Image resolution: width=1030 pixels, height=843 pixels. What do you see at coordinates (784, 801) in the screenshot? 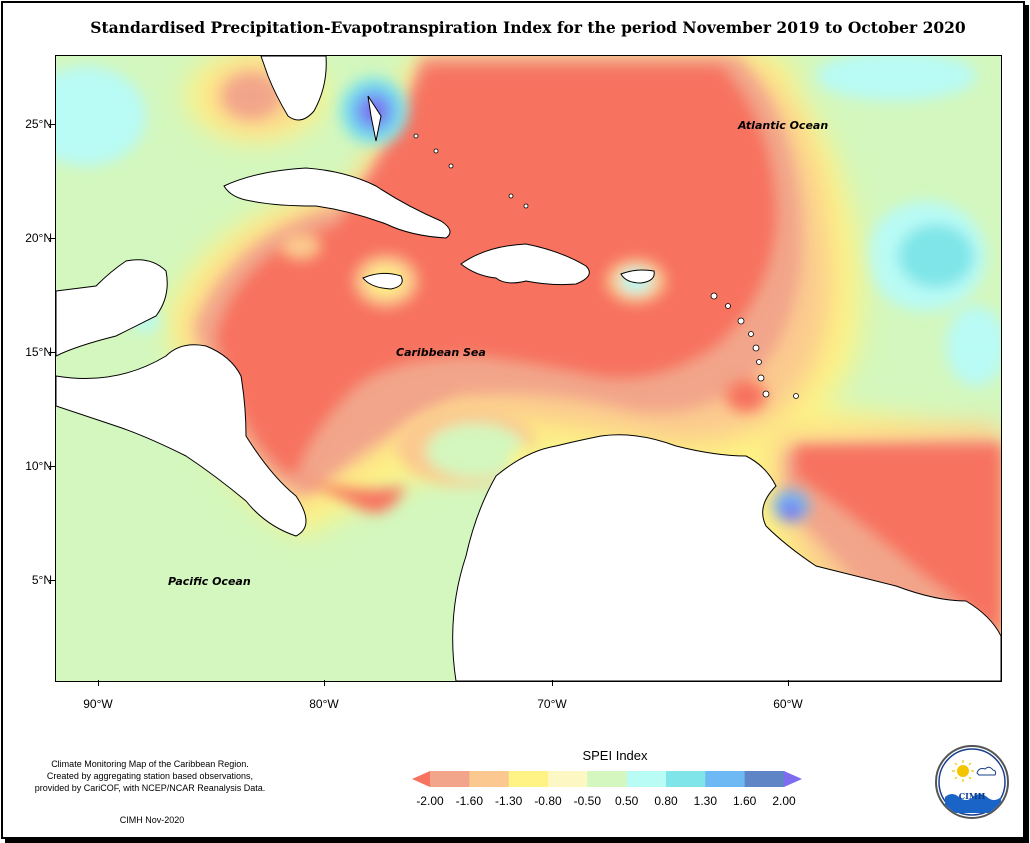
I see `legend-tick-label: 2.00` at bounding box center [784, 801].